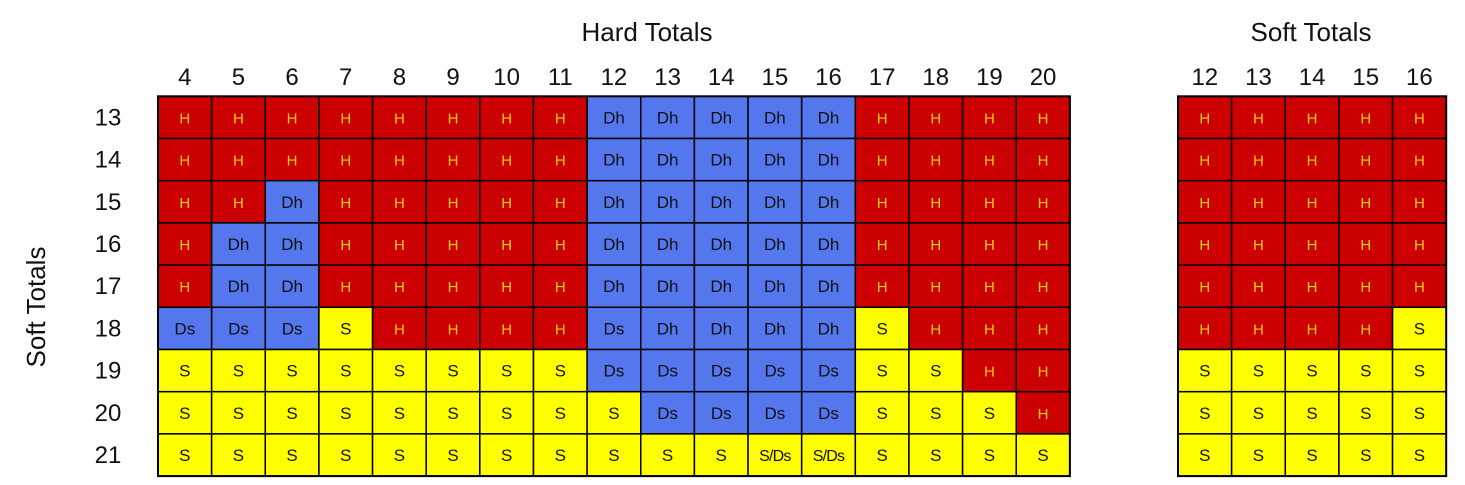  What do you see at coordinates (989, 77) in the screenshot?
I see `hard-column-label: 19` at bounding box center [989, 77].